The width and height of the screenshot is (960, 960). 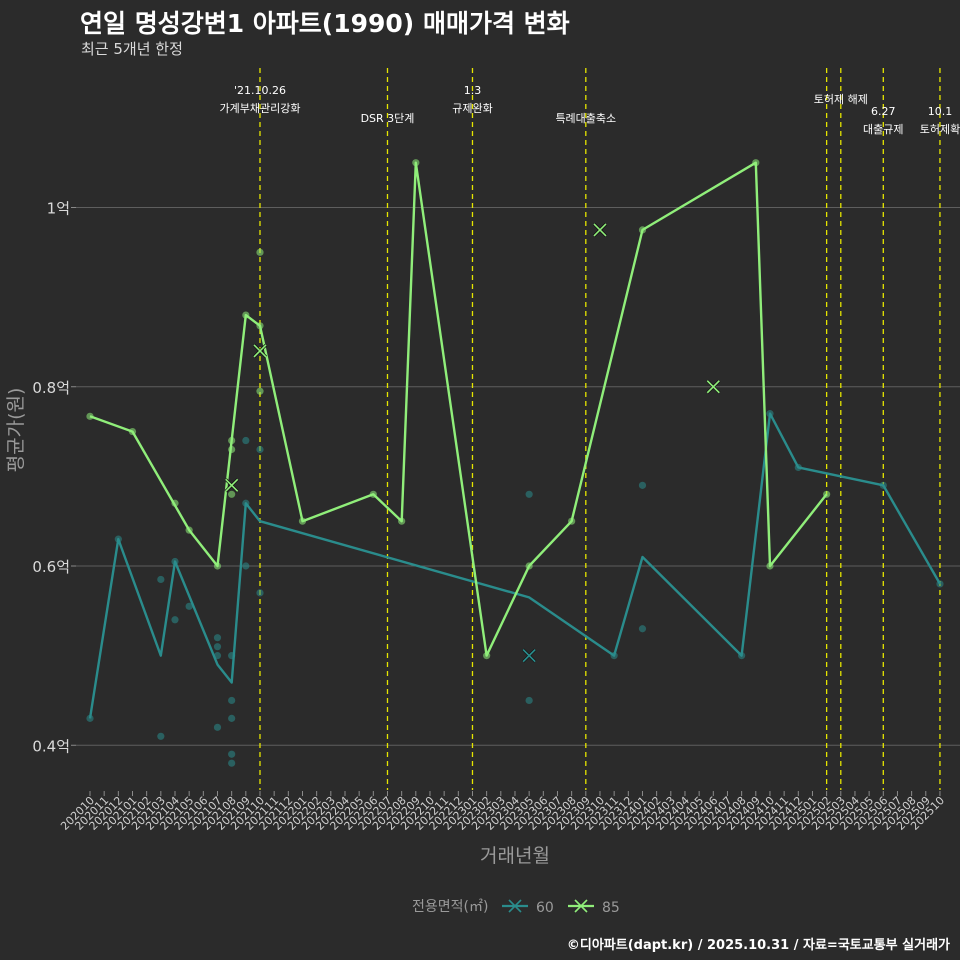 I want to click on chart-title: 연일 명성강변1 아파트(1990) 매매가격 변화, so click(x=325, y=23).